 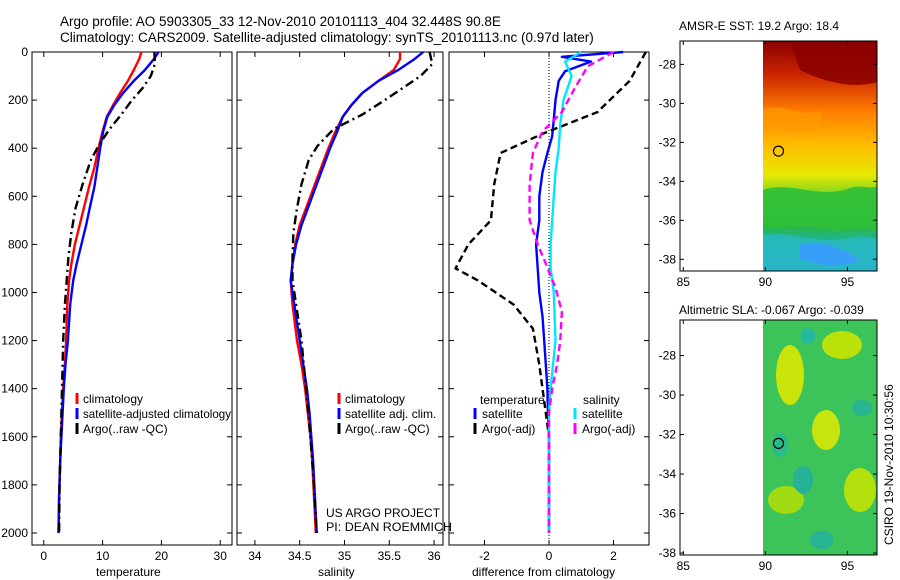 I want to click on sst-map-title: AMSR-E SST: 19.2 Argo: 18.4, so click(x=759, y=26).